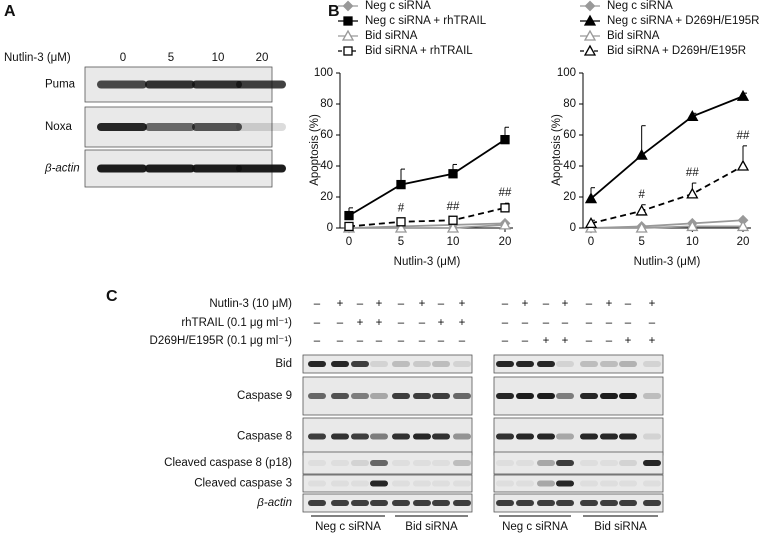  I want to click on treatment-label: Nutlin-3 (μM), so click(37, 58).